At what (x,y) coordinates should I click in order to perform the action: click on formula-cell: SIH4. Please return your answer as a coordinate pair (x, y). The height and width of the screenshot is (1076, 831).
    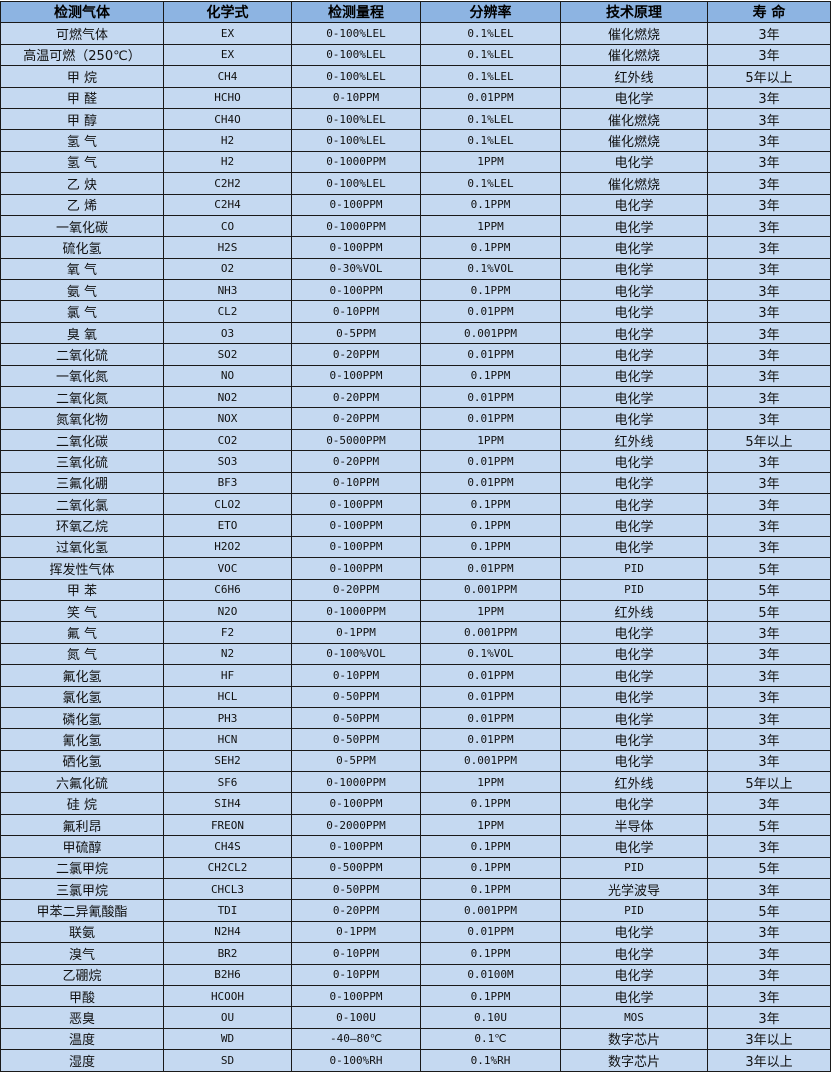
    Looking at the image, I should click on (227, 803).